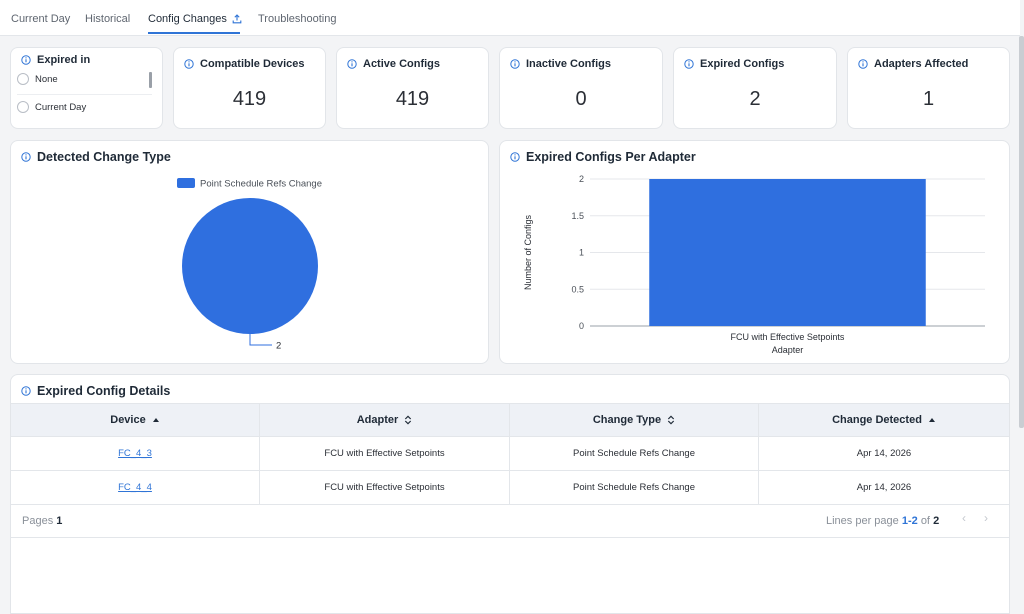  What do you see at coordinates (634, 487) in the screenshot?
I see `table-row-2-change-type: Point Schedule Refs Change` at bounding box center [634, 487].